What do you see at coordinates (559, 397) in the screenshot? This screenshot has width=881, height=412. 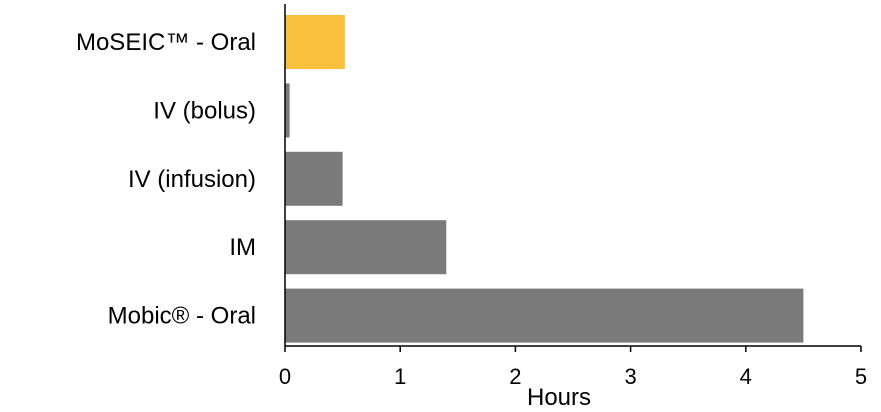 I see `x-axis-title: Hours` at bounding box center [559, 397].